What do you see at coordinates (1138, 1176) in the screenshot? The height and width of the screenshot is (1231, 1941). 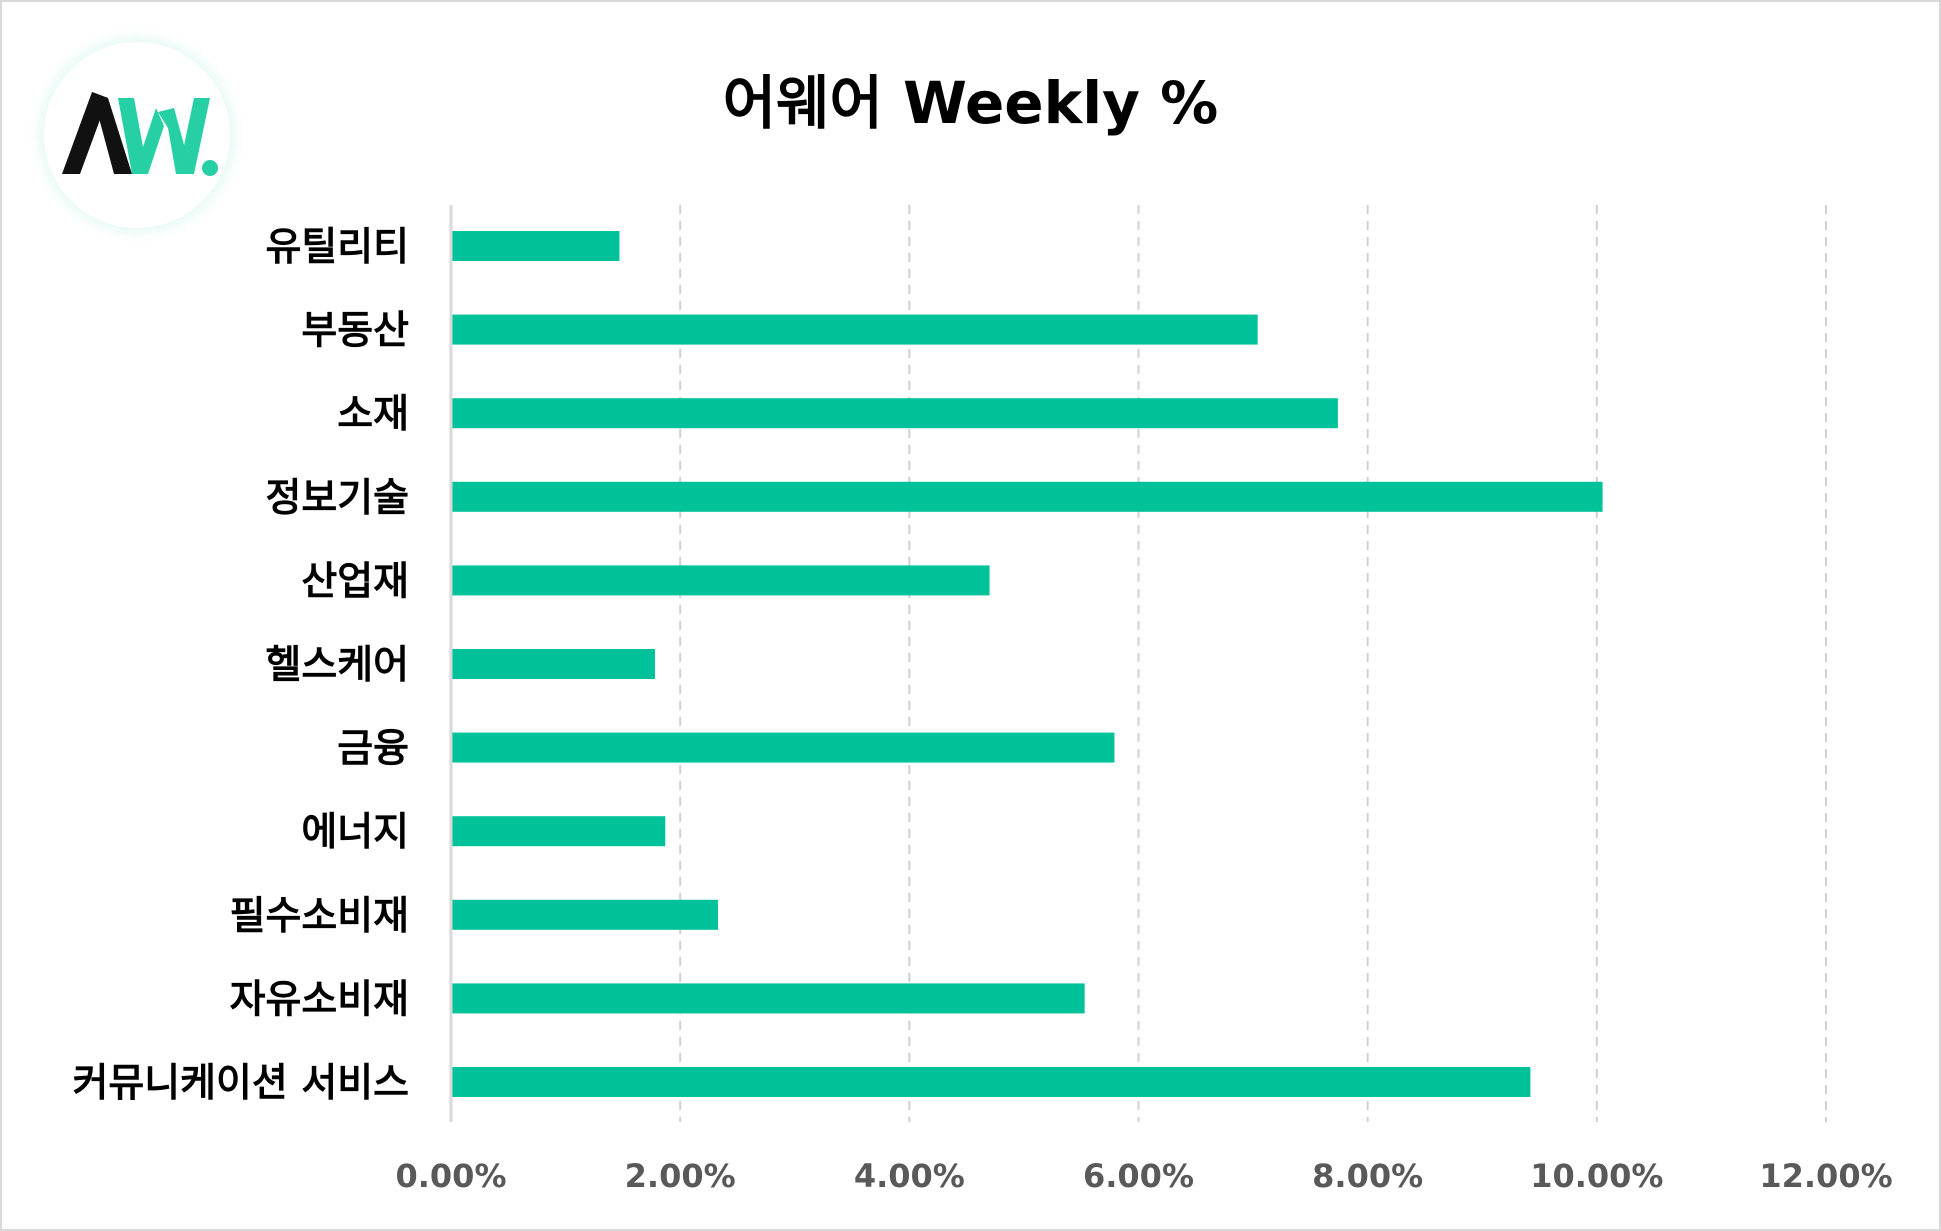 I see `x-tick-label: 6.00%` at bounding box center [1138, 1176].